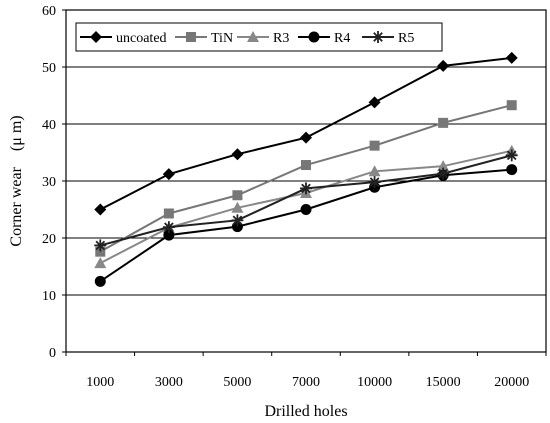 The image size is (550, 423). Describe the element at coordinates (204, 38) in the screenshot. I see `legend-item-tin: TiN` at that location.